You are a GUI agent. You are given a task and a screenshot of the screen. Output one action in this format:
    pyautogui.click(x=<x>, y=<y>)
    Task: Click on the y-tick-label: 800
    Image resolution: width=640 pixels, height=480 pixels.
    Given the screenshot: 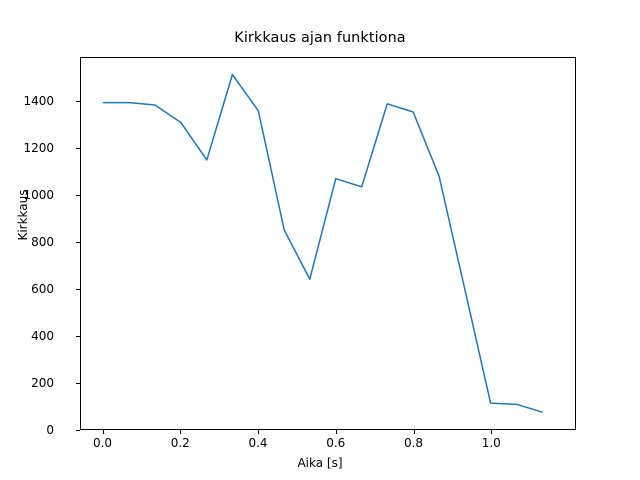 What is the action you would take?
    pyautogui.click(x=42, y=241)
    